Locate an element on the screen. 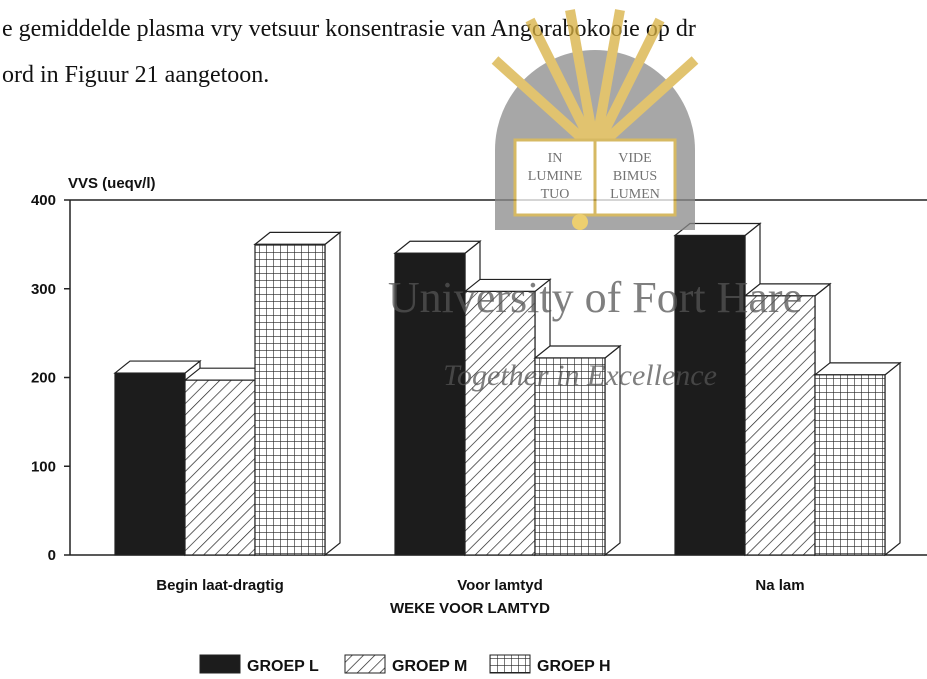 The width and height of the screenshot is (927, 679). watermark-title: University of Fort Hare is located at coordinates (595, 297).